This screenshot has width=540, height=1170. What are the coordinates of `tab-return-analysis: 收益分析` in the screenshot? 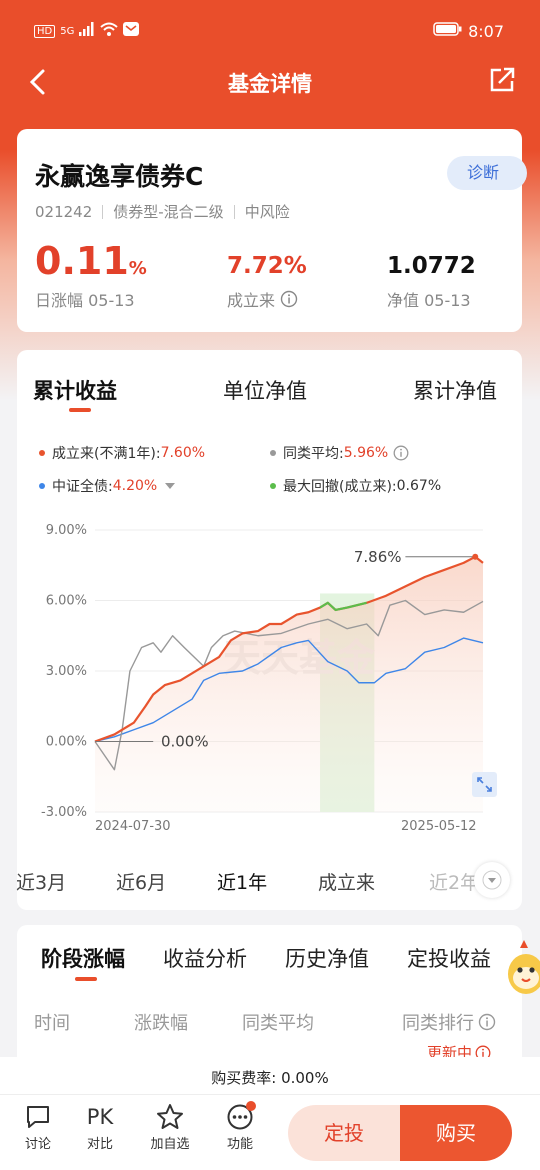 It's located at (205, 959).